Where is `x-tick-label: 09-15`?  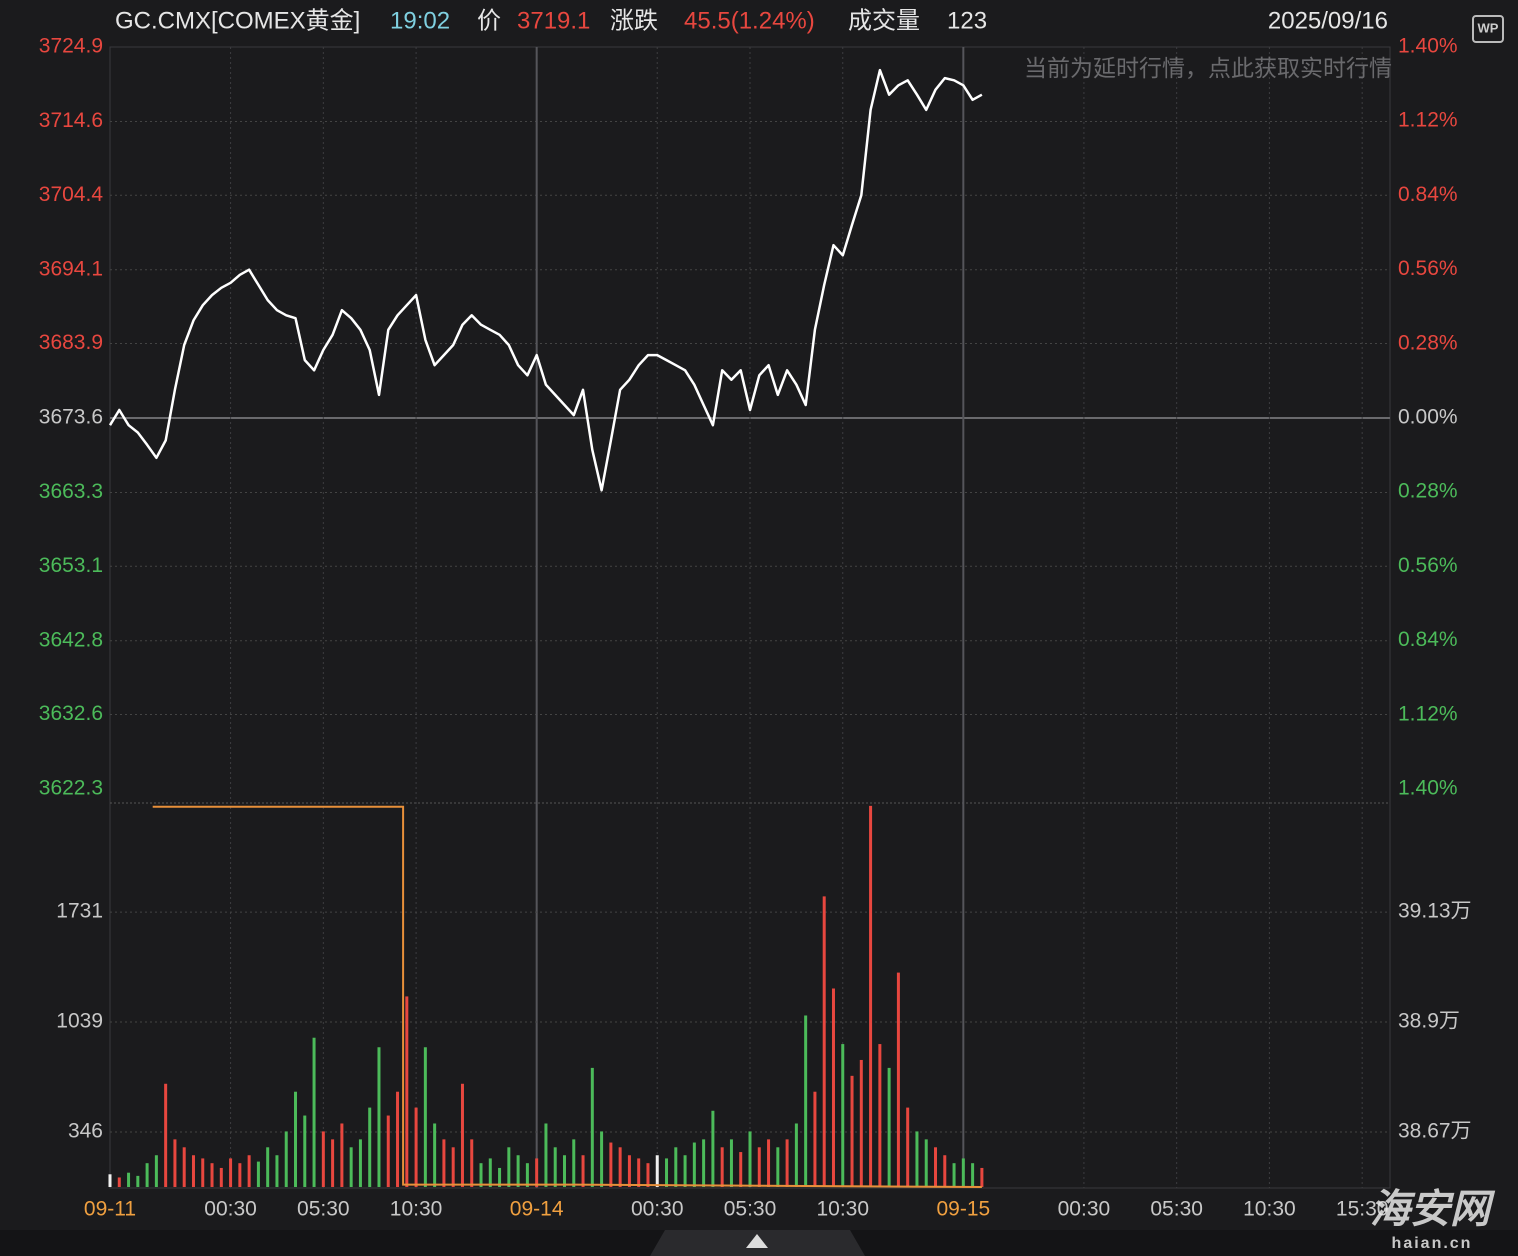 x-tick-label: 09-15 is located at coordinates (963, 1209).